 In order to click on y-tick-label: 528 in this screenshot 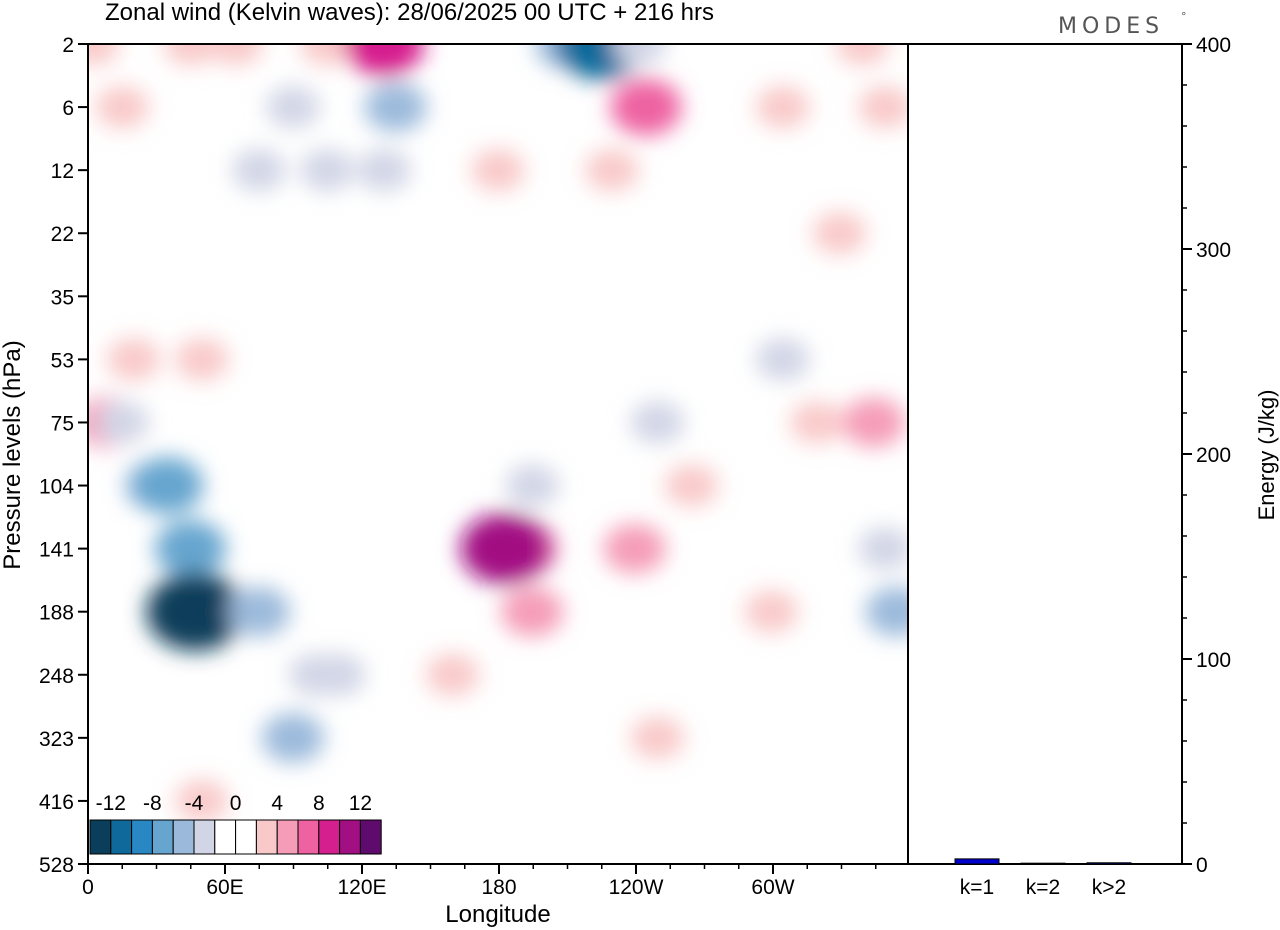, I will do `click(56, 865)`.